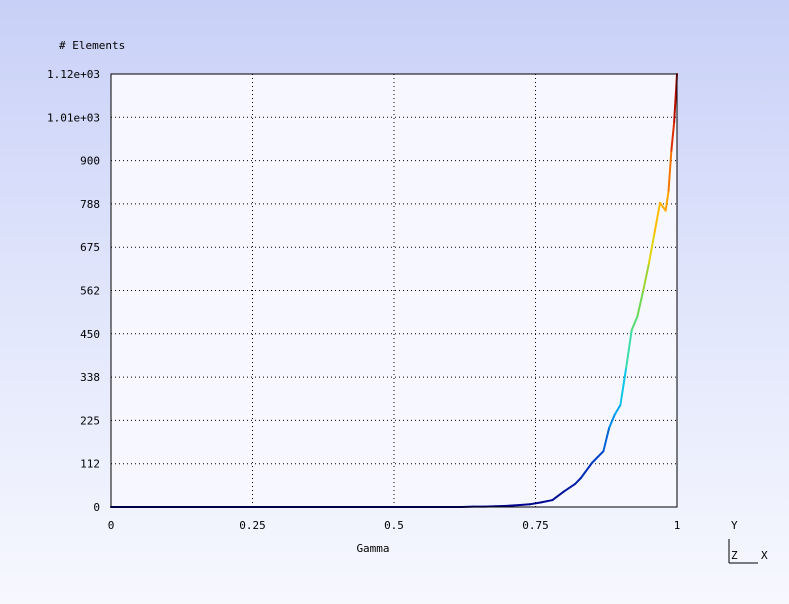  What do you see at coordinates (90, 464) in the screenshot?
I see `y-tick-label: 112` at bounding box center [90, 464].